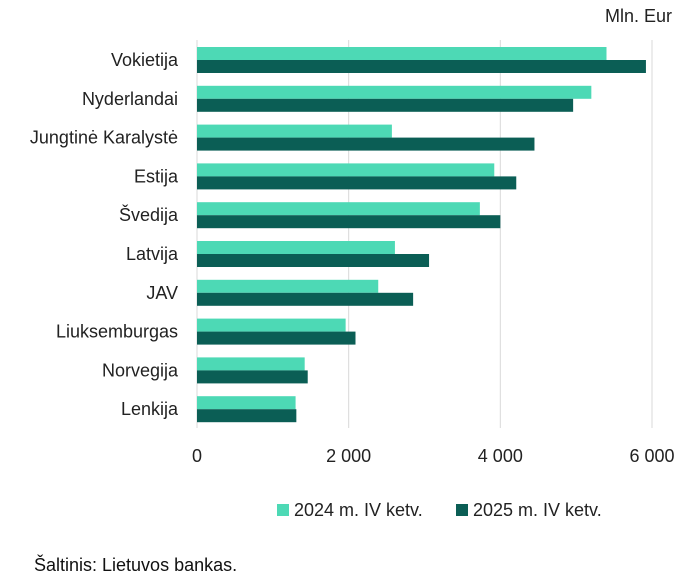 The width and height of the screenshot is (677, 576). What do you see at coordinates (152, 254) in the screenshot?
I see `category-label: Latvija` at bounding box center [152, 254].